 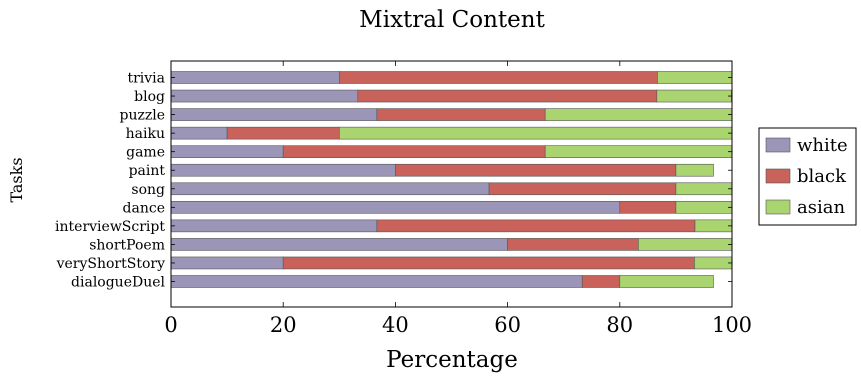 I want to click on category-label-trivia: trivia, so click(x=146, y=79).